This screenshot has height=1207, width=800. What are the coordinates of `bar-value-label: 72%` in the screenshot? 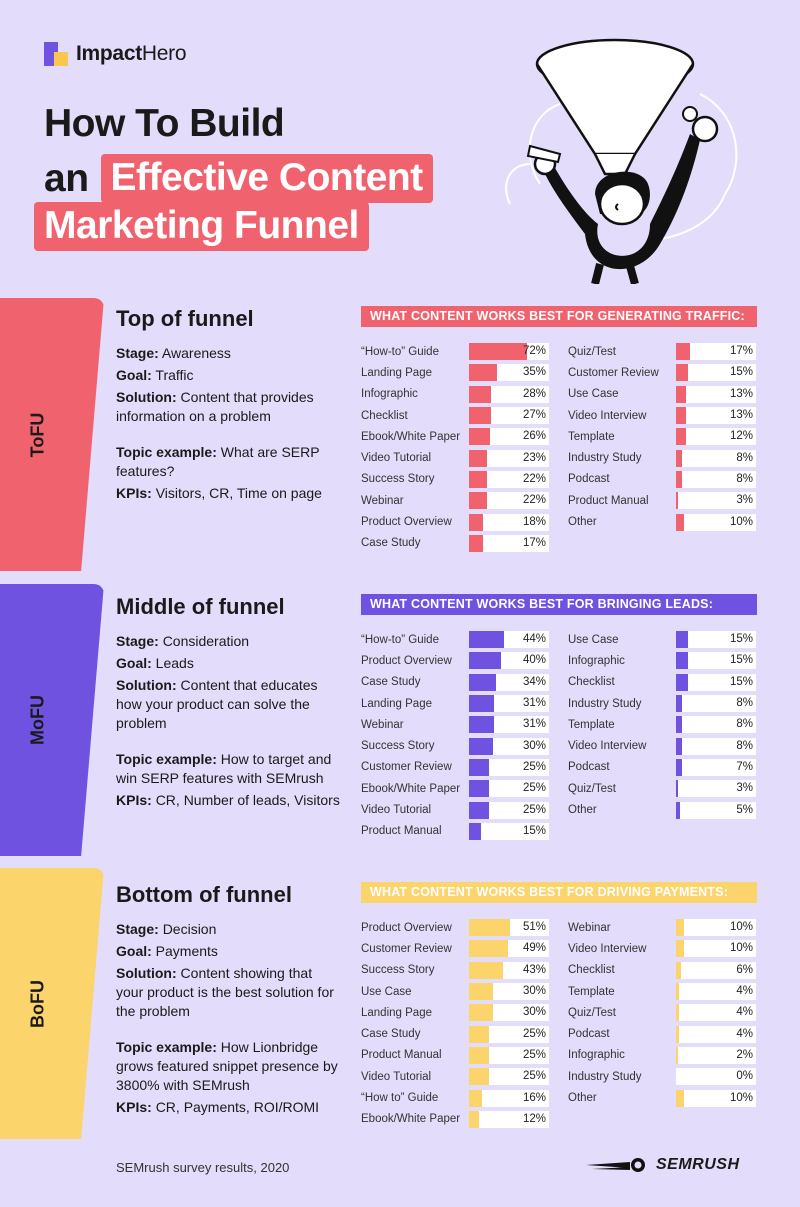 It's located at (534, 351).